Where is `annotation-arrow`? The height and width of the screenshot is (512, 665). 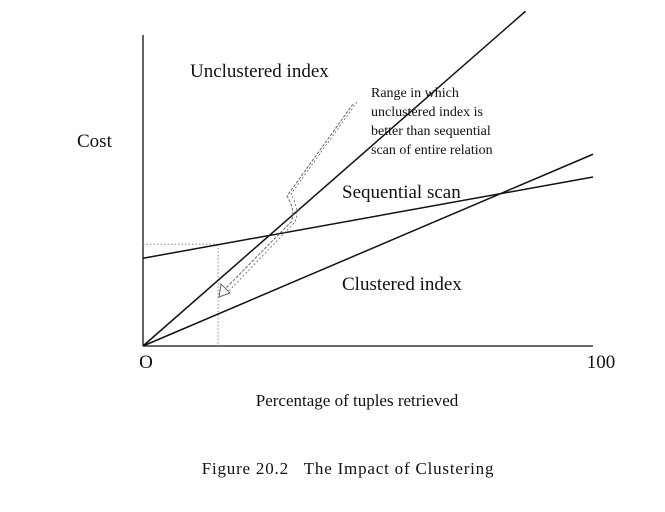 annotation-arrow is located at coordinates (288, 199).